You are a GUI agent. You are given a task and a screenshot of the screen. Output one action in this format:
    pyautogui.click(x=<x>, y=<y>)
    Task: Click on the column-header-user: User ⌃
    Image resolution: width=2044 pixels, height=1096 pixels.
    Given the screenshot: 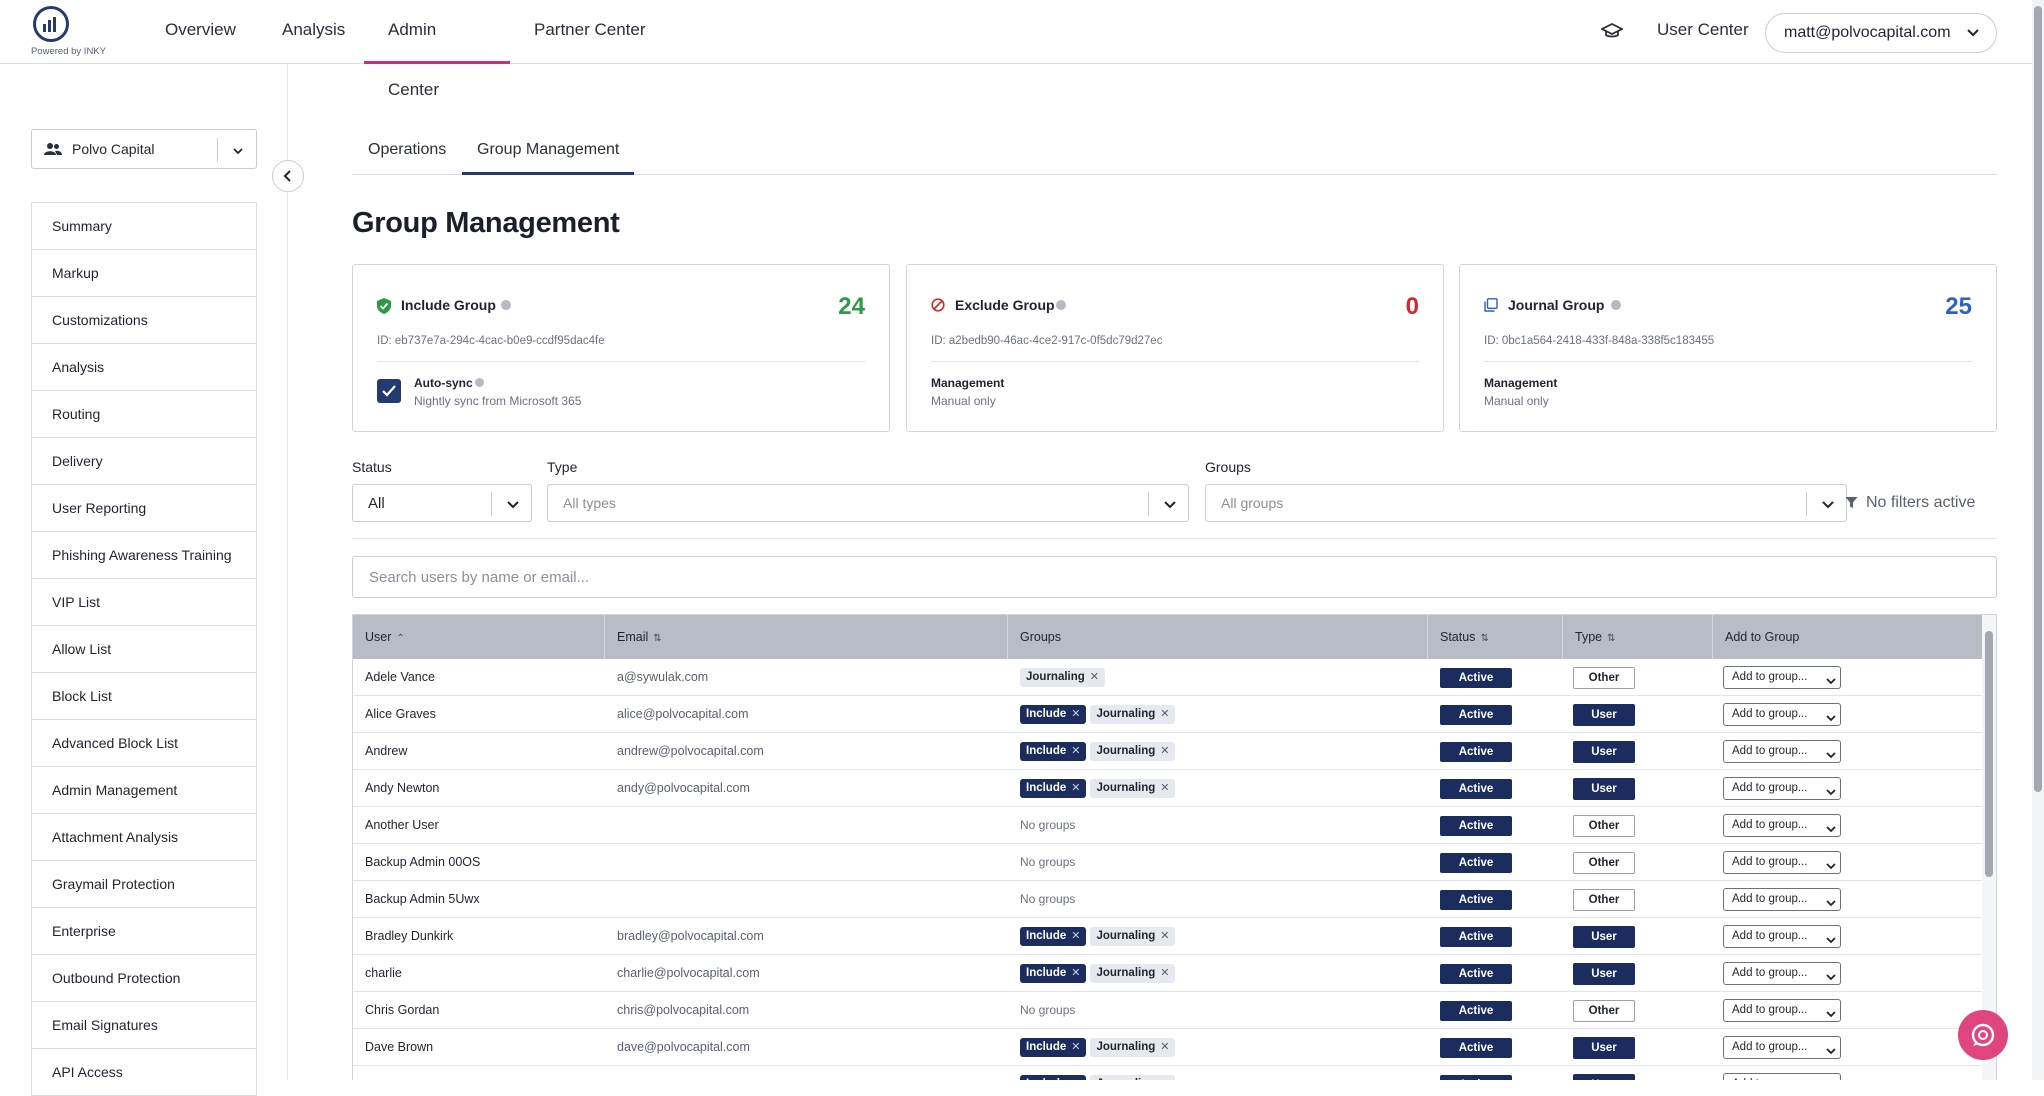 What is the action you would take?
    pyautogui.click(x=479, y=637)
    